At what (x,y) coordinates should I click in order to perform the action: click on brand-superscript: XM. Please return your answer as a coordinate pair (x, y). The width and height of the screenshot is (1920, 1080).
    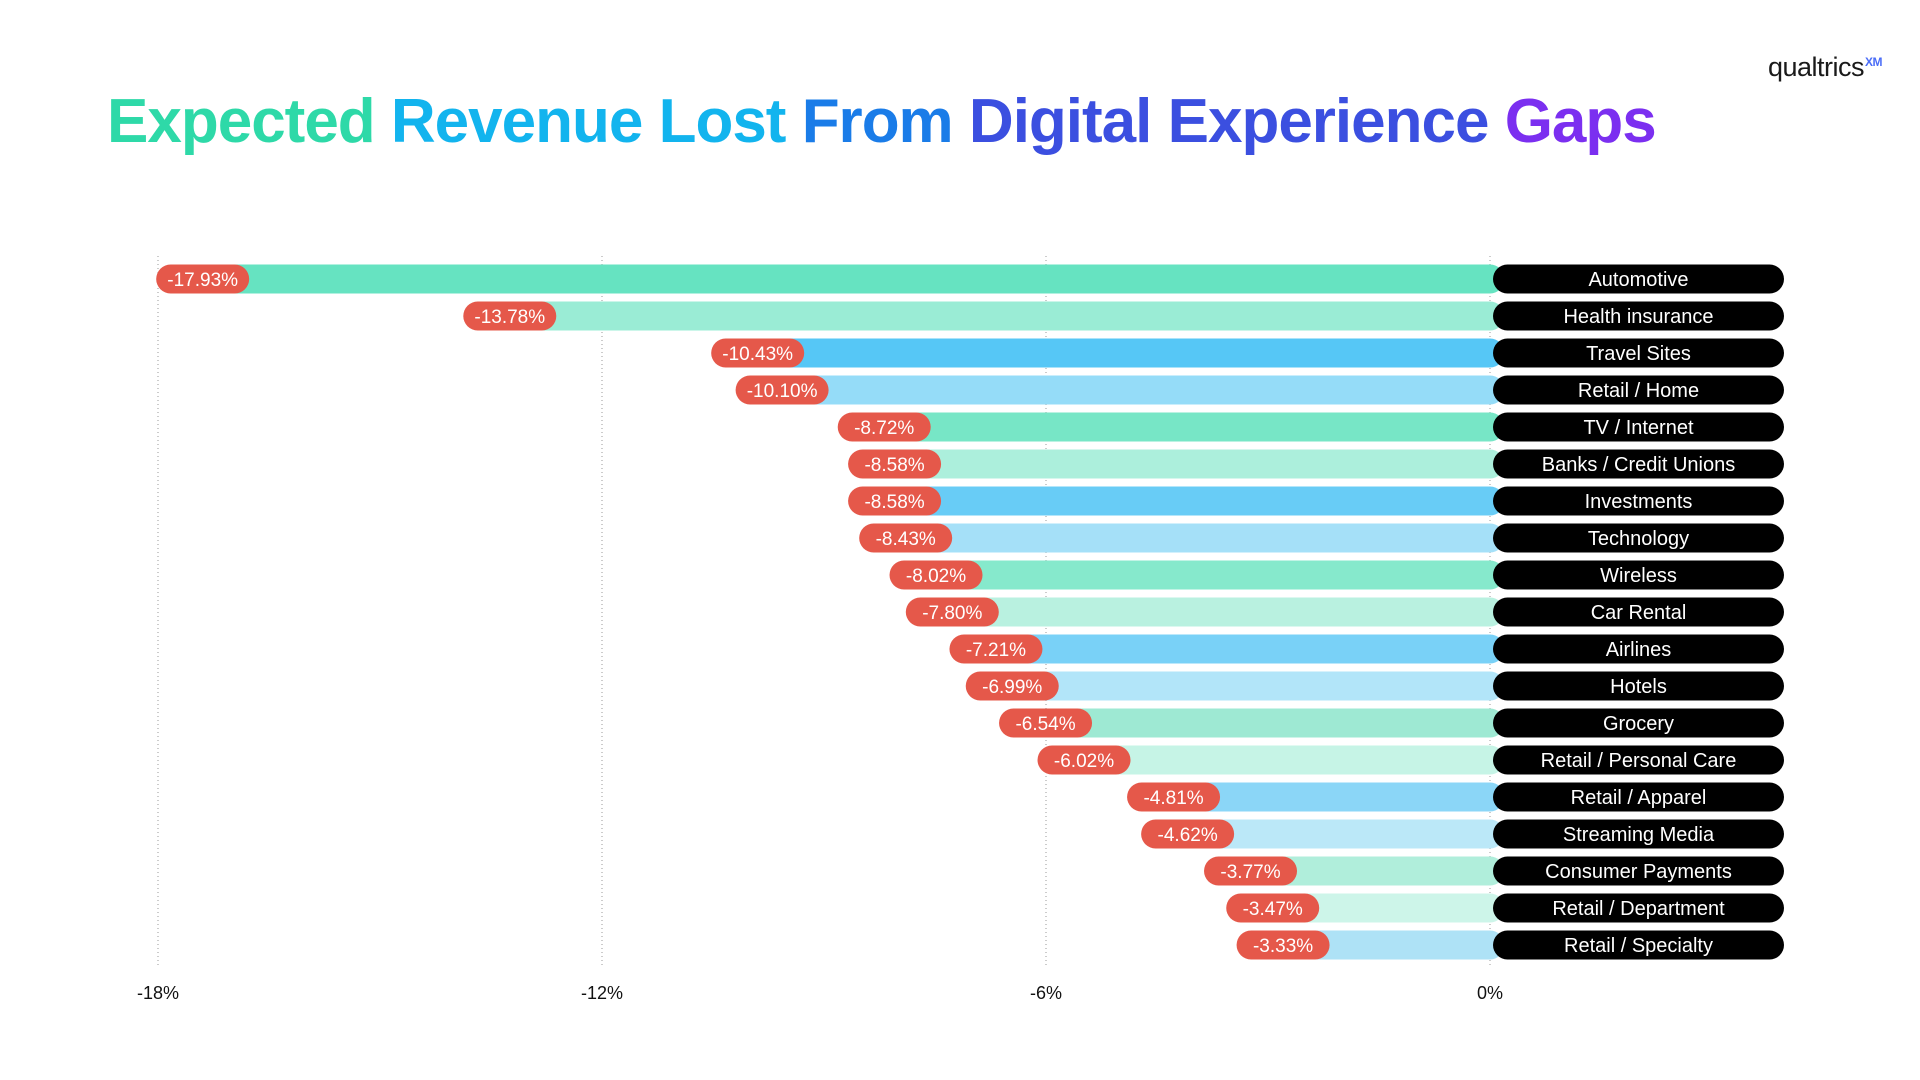
    Looking at the image, I should click on (1874, 62).